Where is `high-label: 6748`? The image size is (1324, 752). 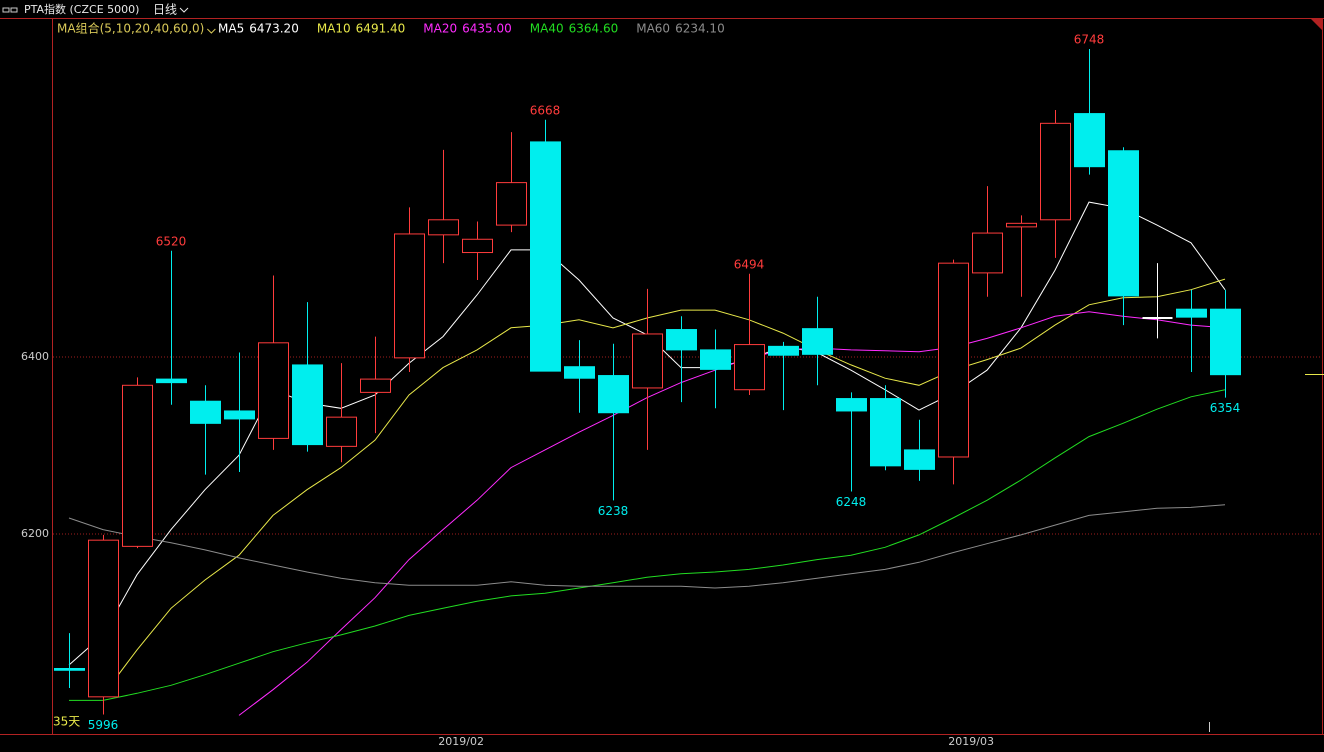
high-label: 6748 is located at coordinates (1089, 39).